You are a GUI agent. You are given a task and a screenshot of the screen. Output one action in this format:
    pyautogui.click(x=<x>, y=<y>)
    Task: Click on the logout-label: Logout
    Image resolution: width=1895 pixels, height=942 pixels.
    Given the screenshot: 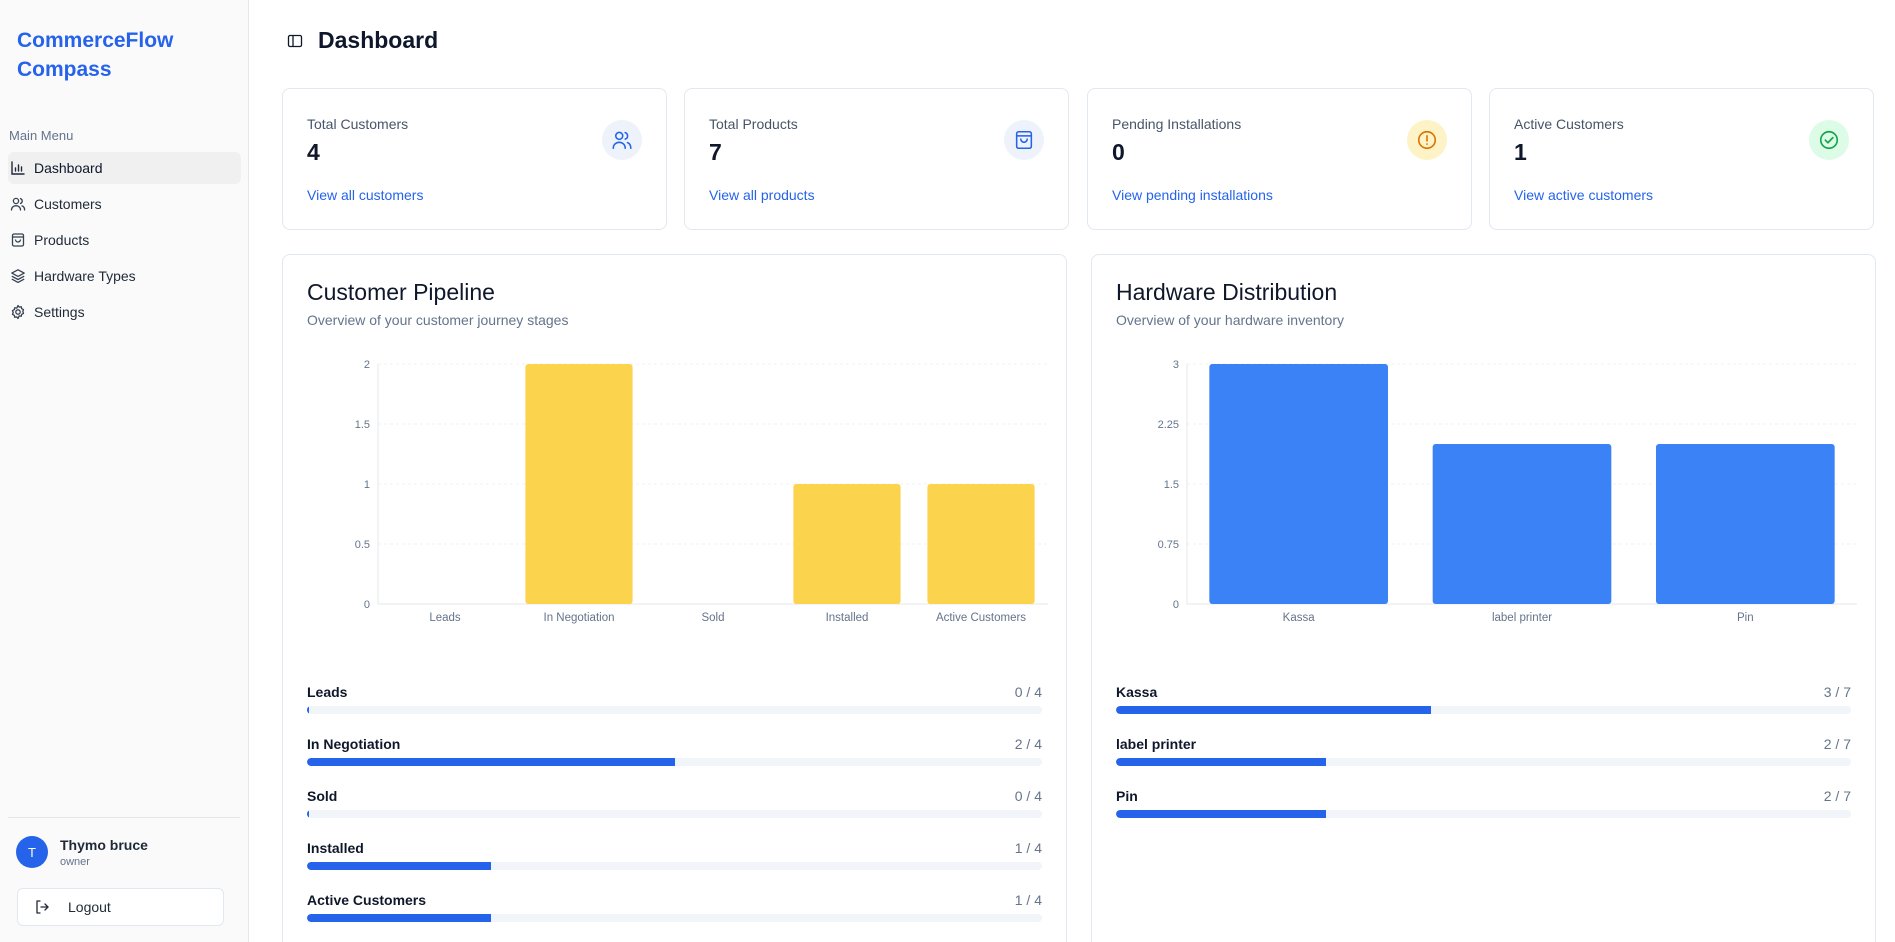 What is the action you would take?
    pyautogui.click(x=89, y=907)
    